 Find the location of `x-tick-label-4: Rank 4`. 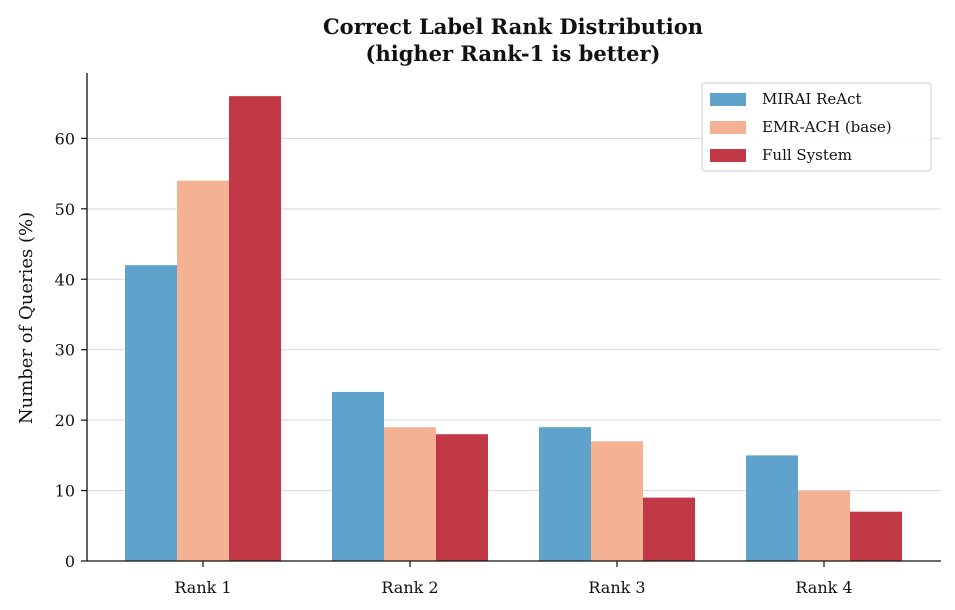

x-tick-label-4: Rank 4 is located at coordinates (823, 587).